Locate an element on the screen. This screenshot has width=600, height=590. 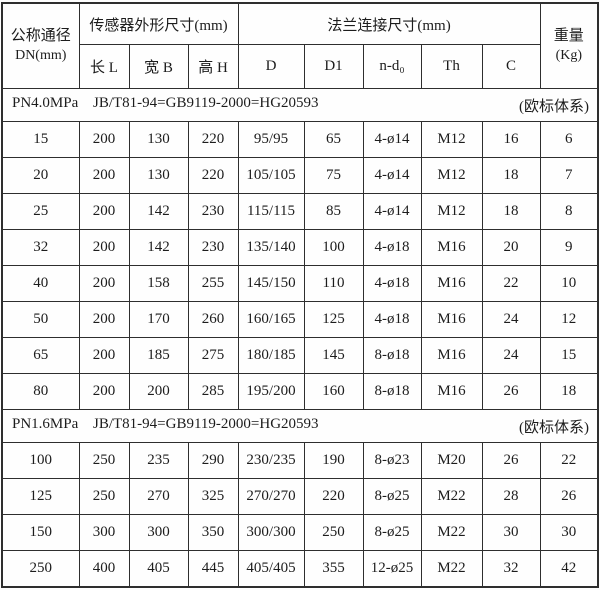
cell-width: 300 is located at coordinates (158, 532).